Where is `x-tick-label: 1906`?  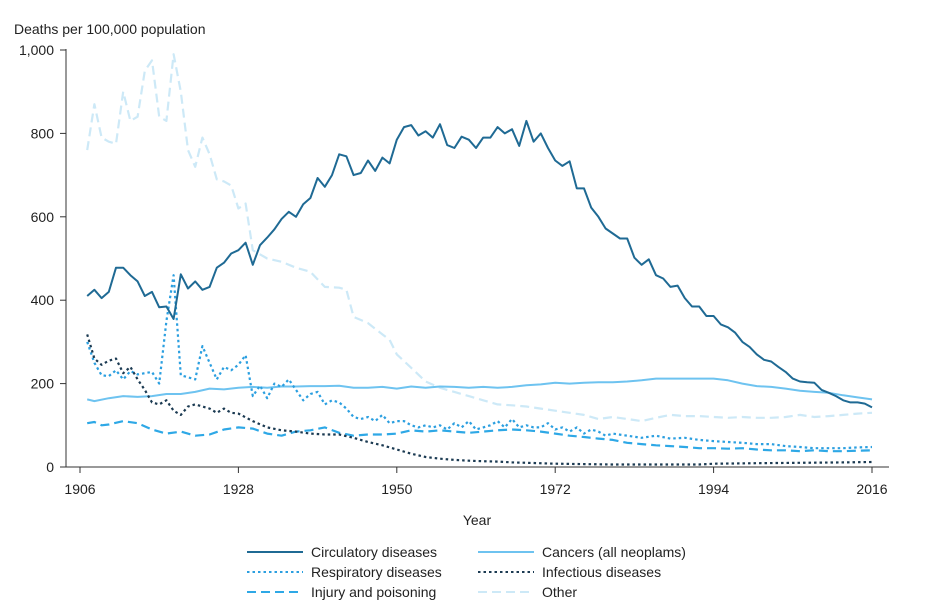 x-tick-label: 1906 is located at coordinates (79, 489).